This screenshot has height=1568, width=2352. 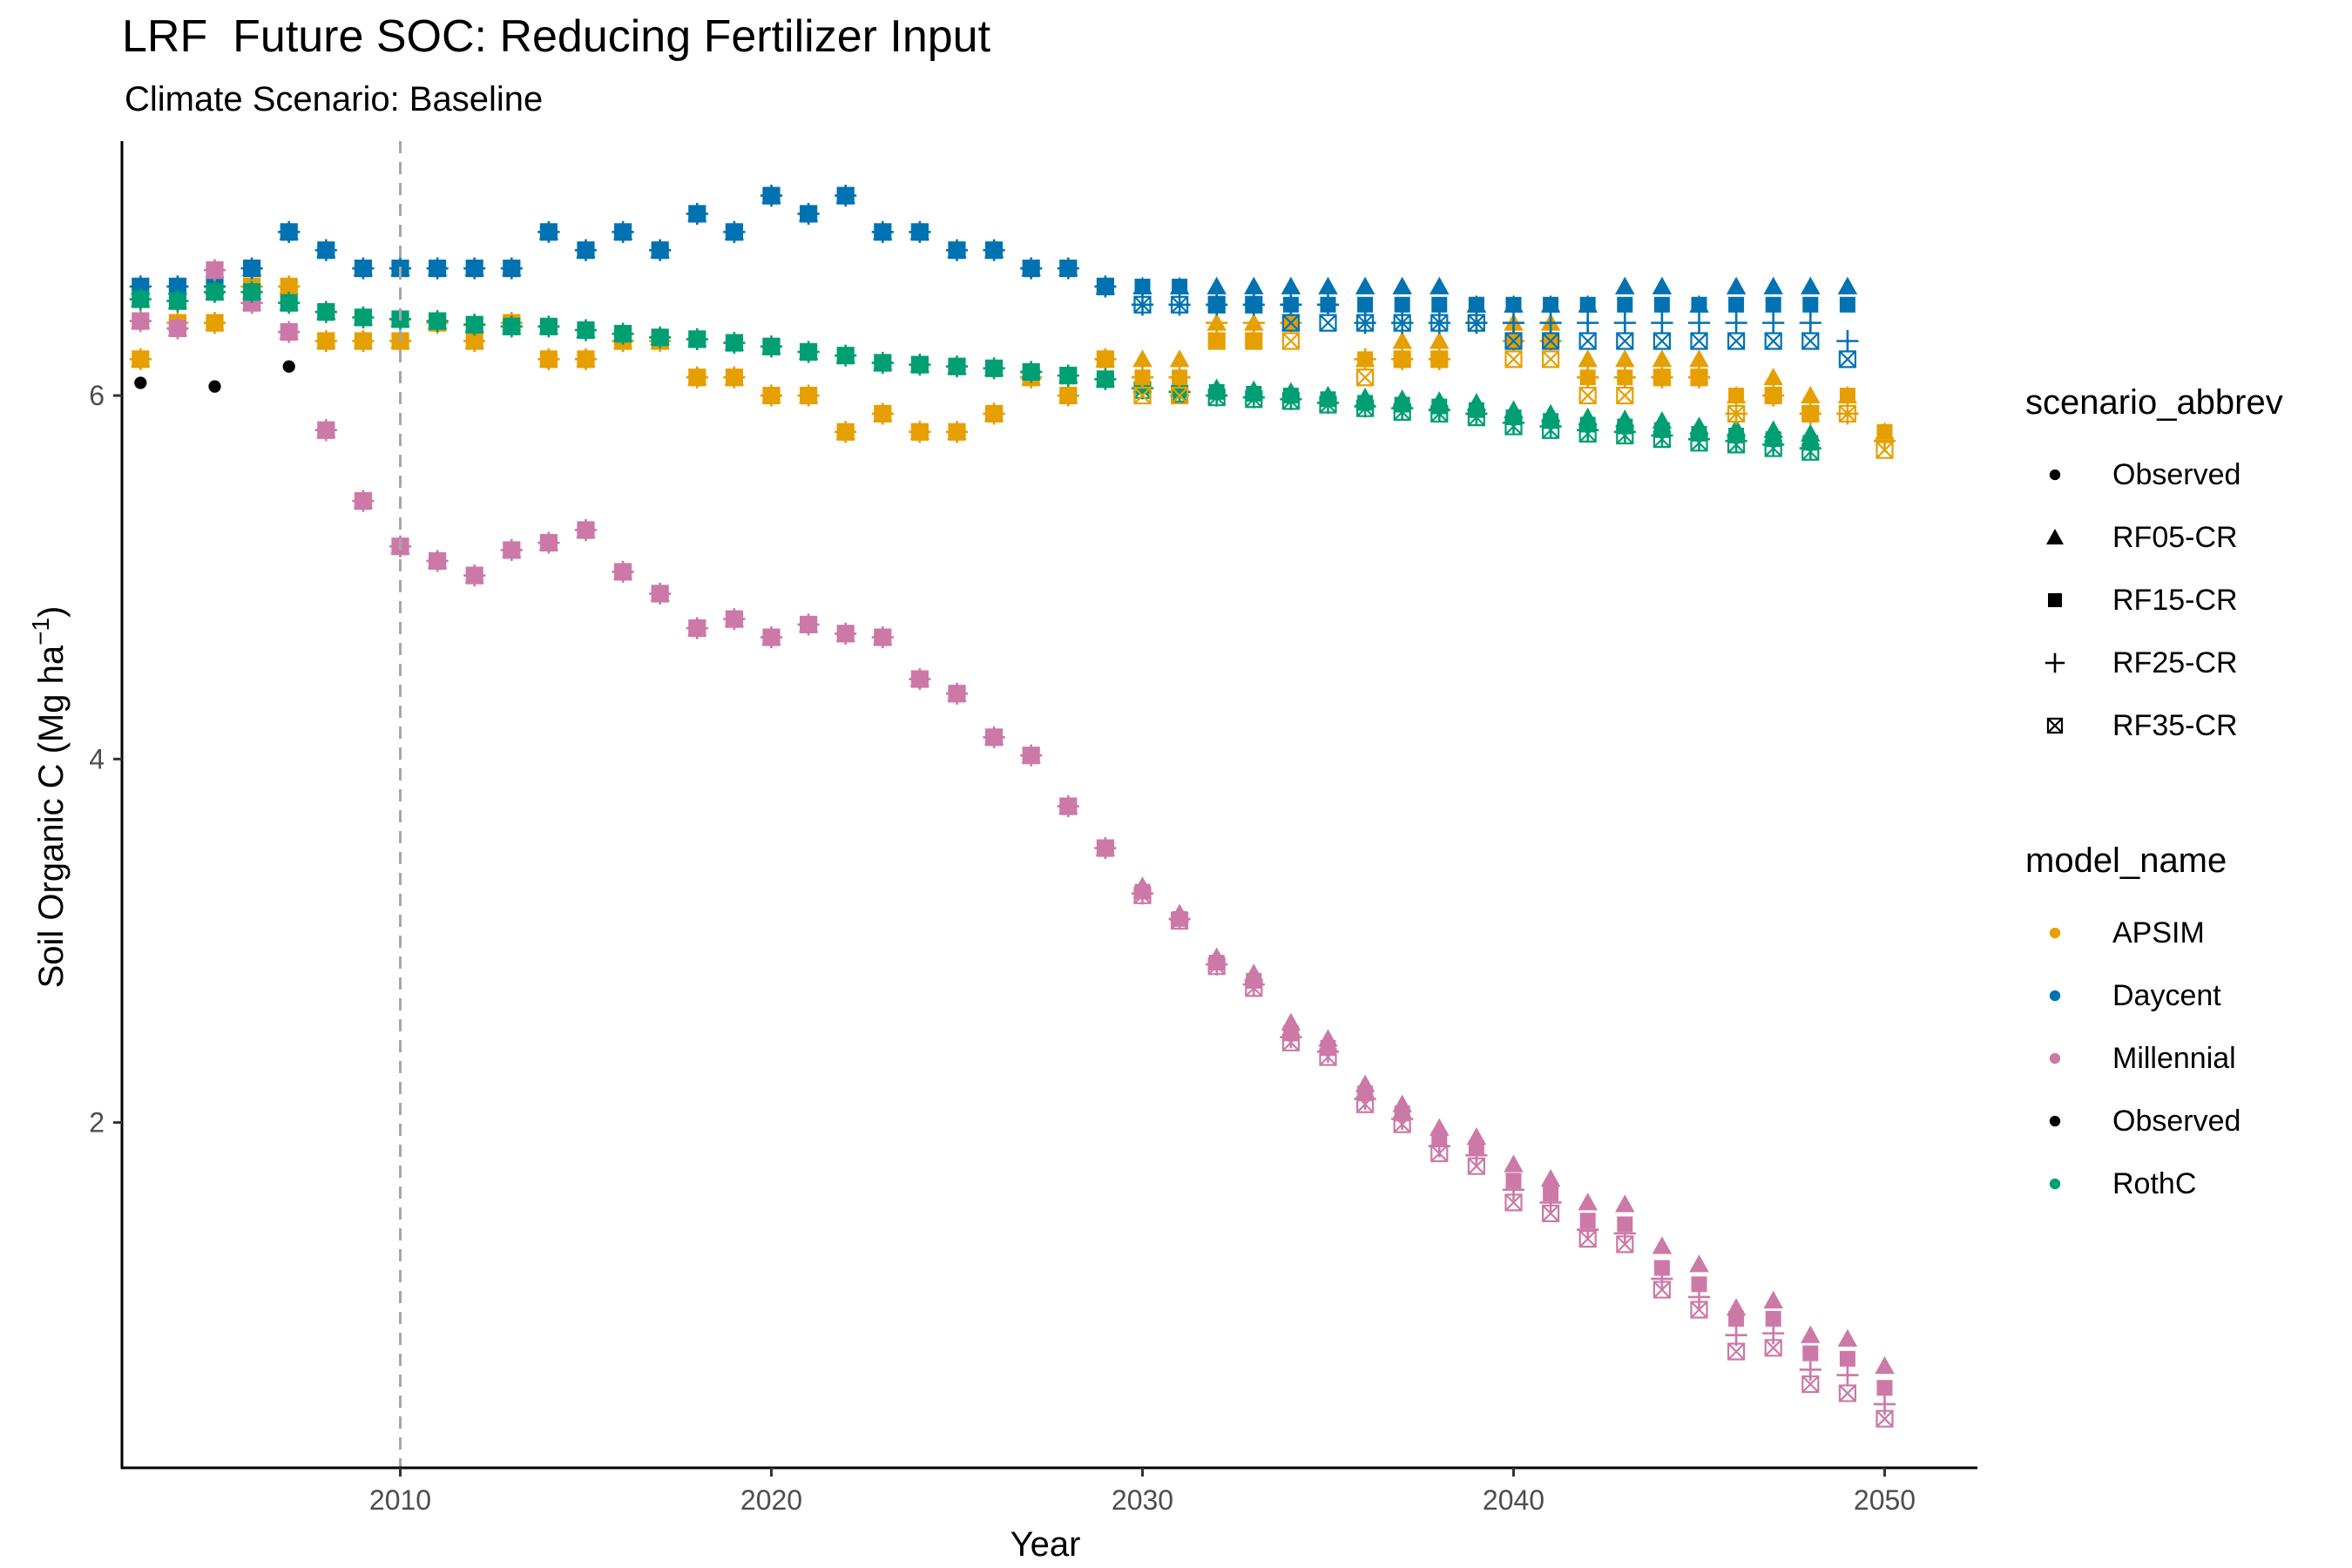 What do you see at coordinates (1105, 359) in the screenshot?
I see `point-apsim-rf35-cr-2029` at bounding box center [1105, 359].